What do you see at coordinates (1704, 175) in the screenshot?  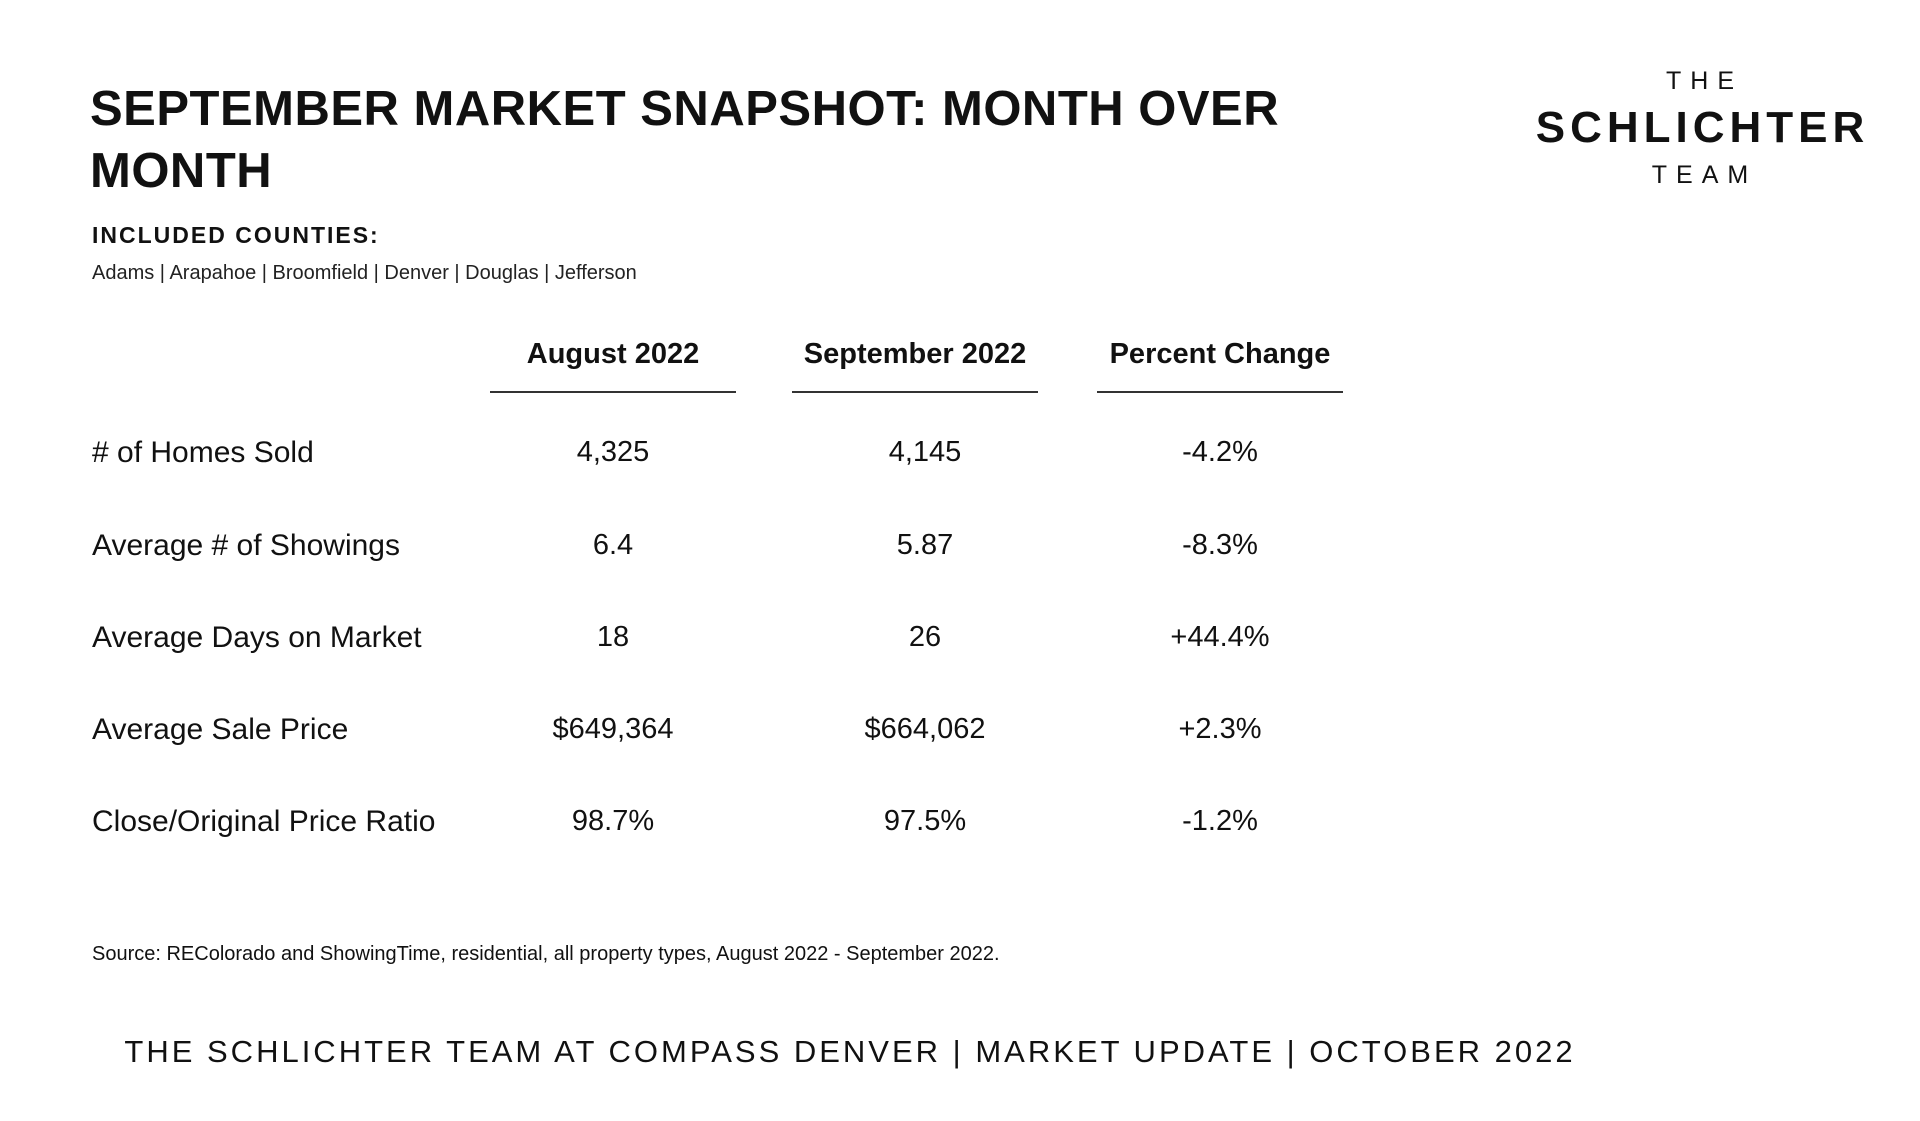 I see `logo-line-team: TEAM` at bounding box center [1704, 175].